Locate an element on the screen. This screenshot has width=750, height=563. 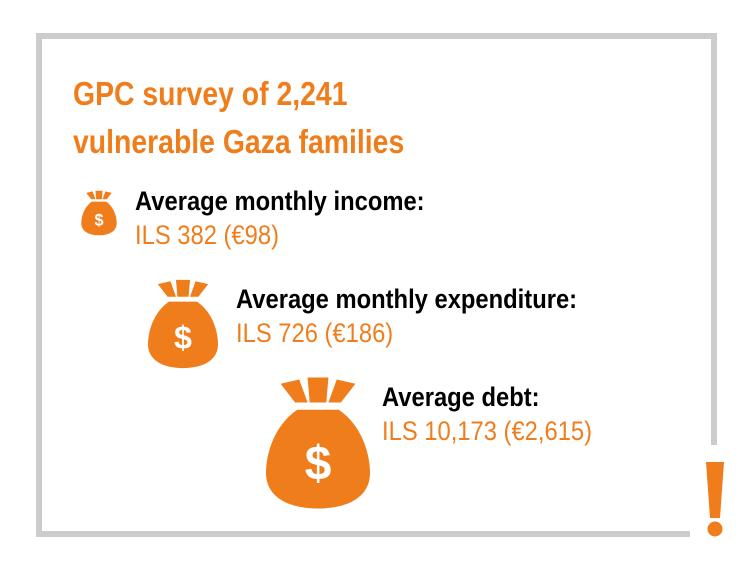
stat-label: Average debt: is located at coordinates (461, 397).